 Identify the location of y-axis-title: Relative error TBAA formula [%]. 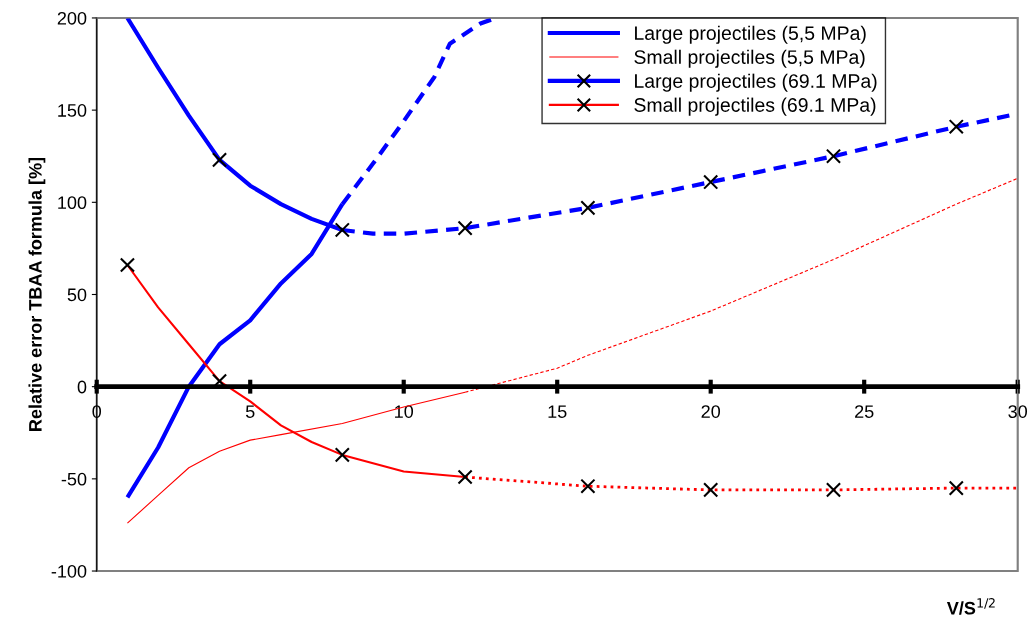
(37, 294).